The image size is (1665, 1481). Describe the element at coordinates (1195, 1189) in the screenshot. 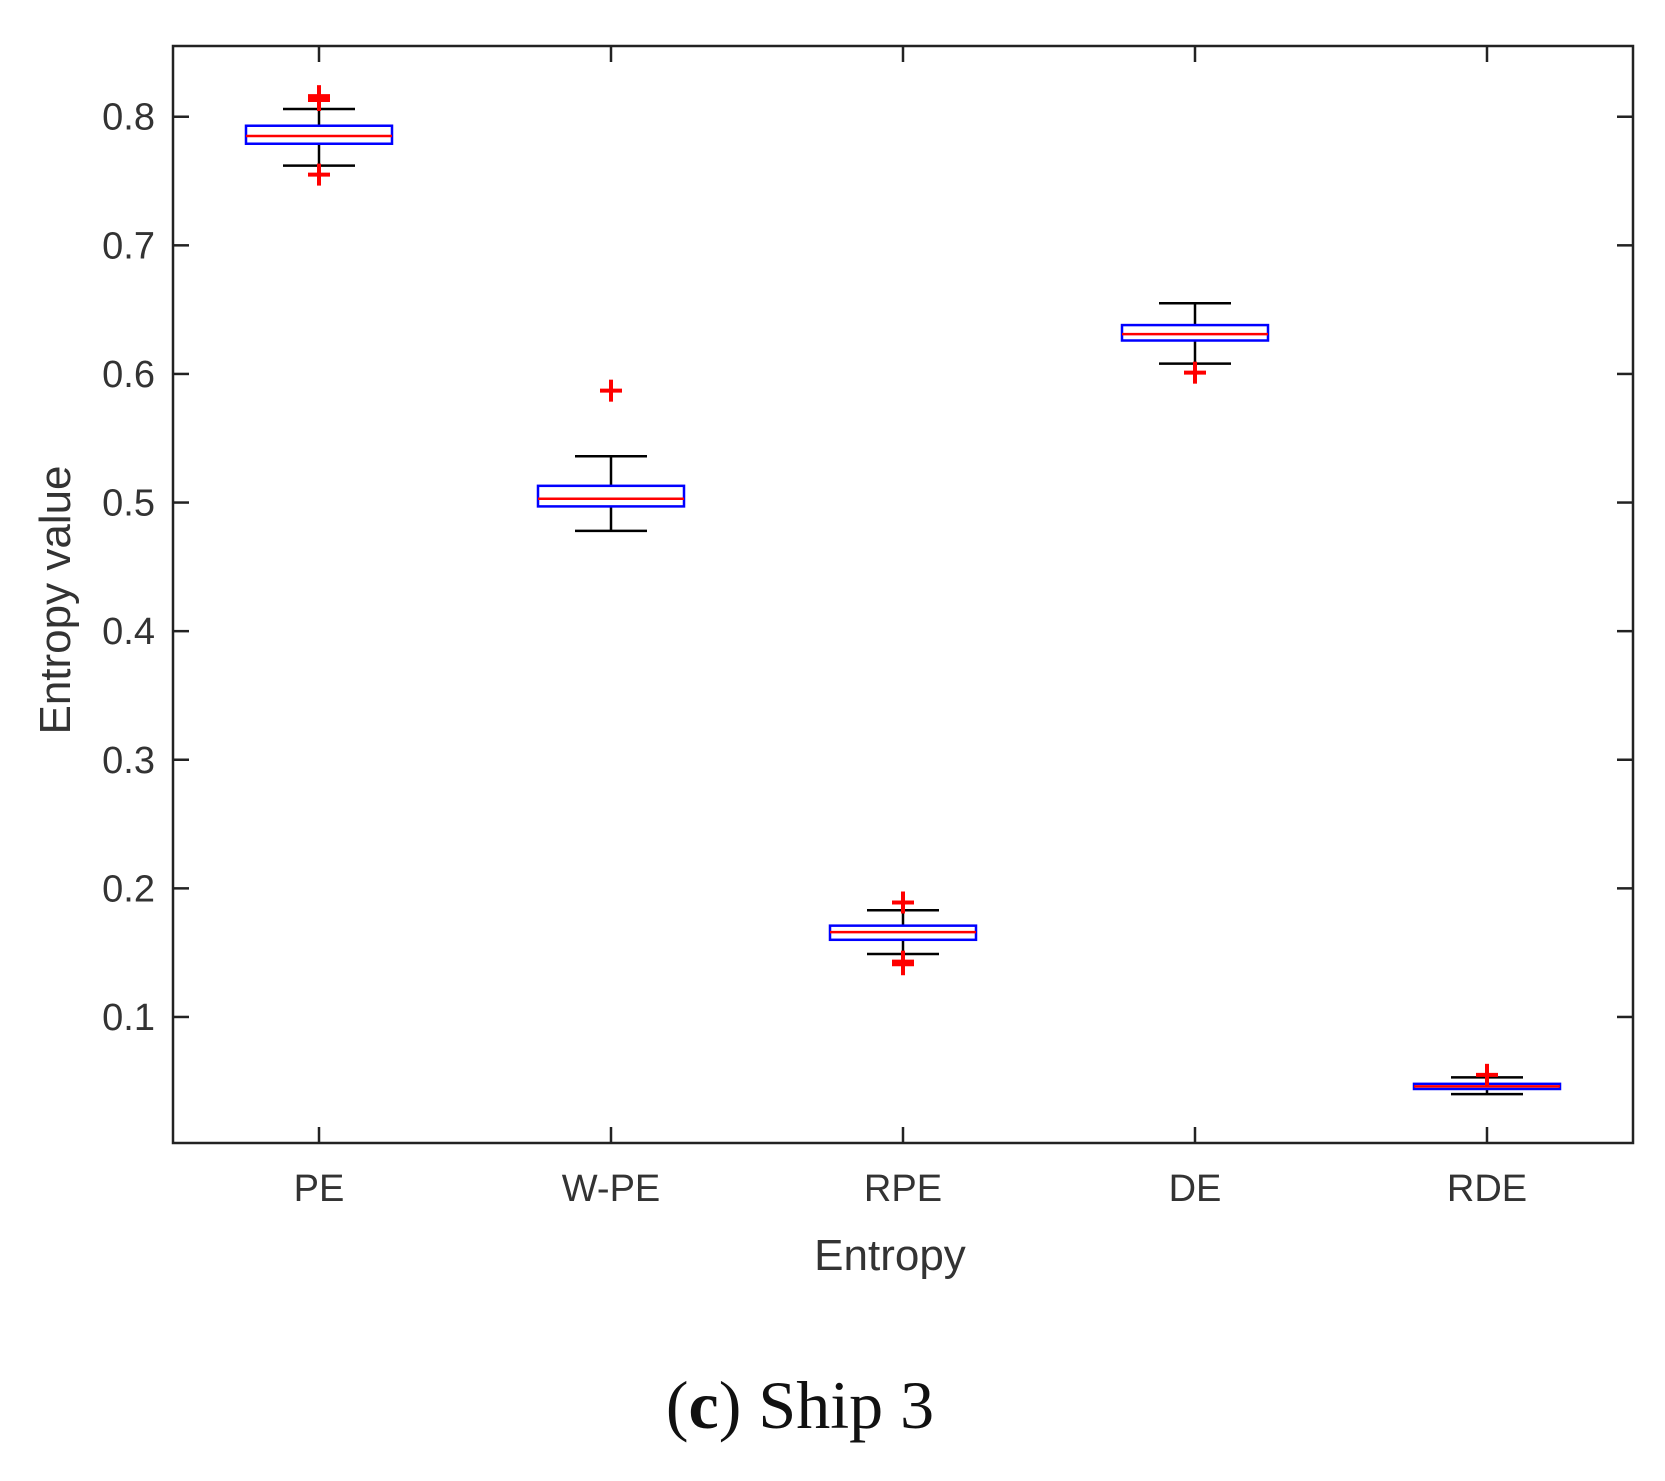

I see `x-tick-label: DE` at that location.